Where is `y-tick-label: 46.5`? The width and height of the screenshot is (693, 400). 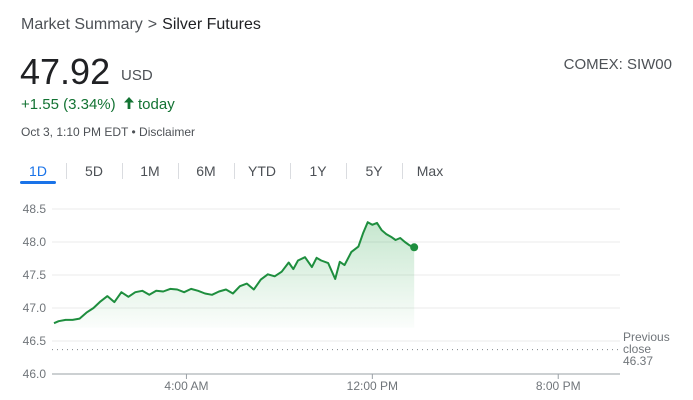 y-tick-label: 46.5 is located at coordinates (35, 341).